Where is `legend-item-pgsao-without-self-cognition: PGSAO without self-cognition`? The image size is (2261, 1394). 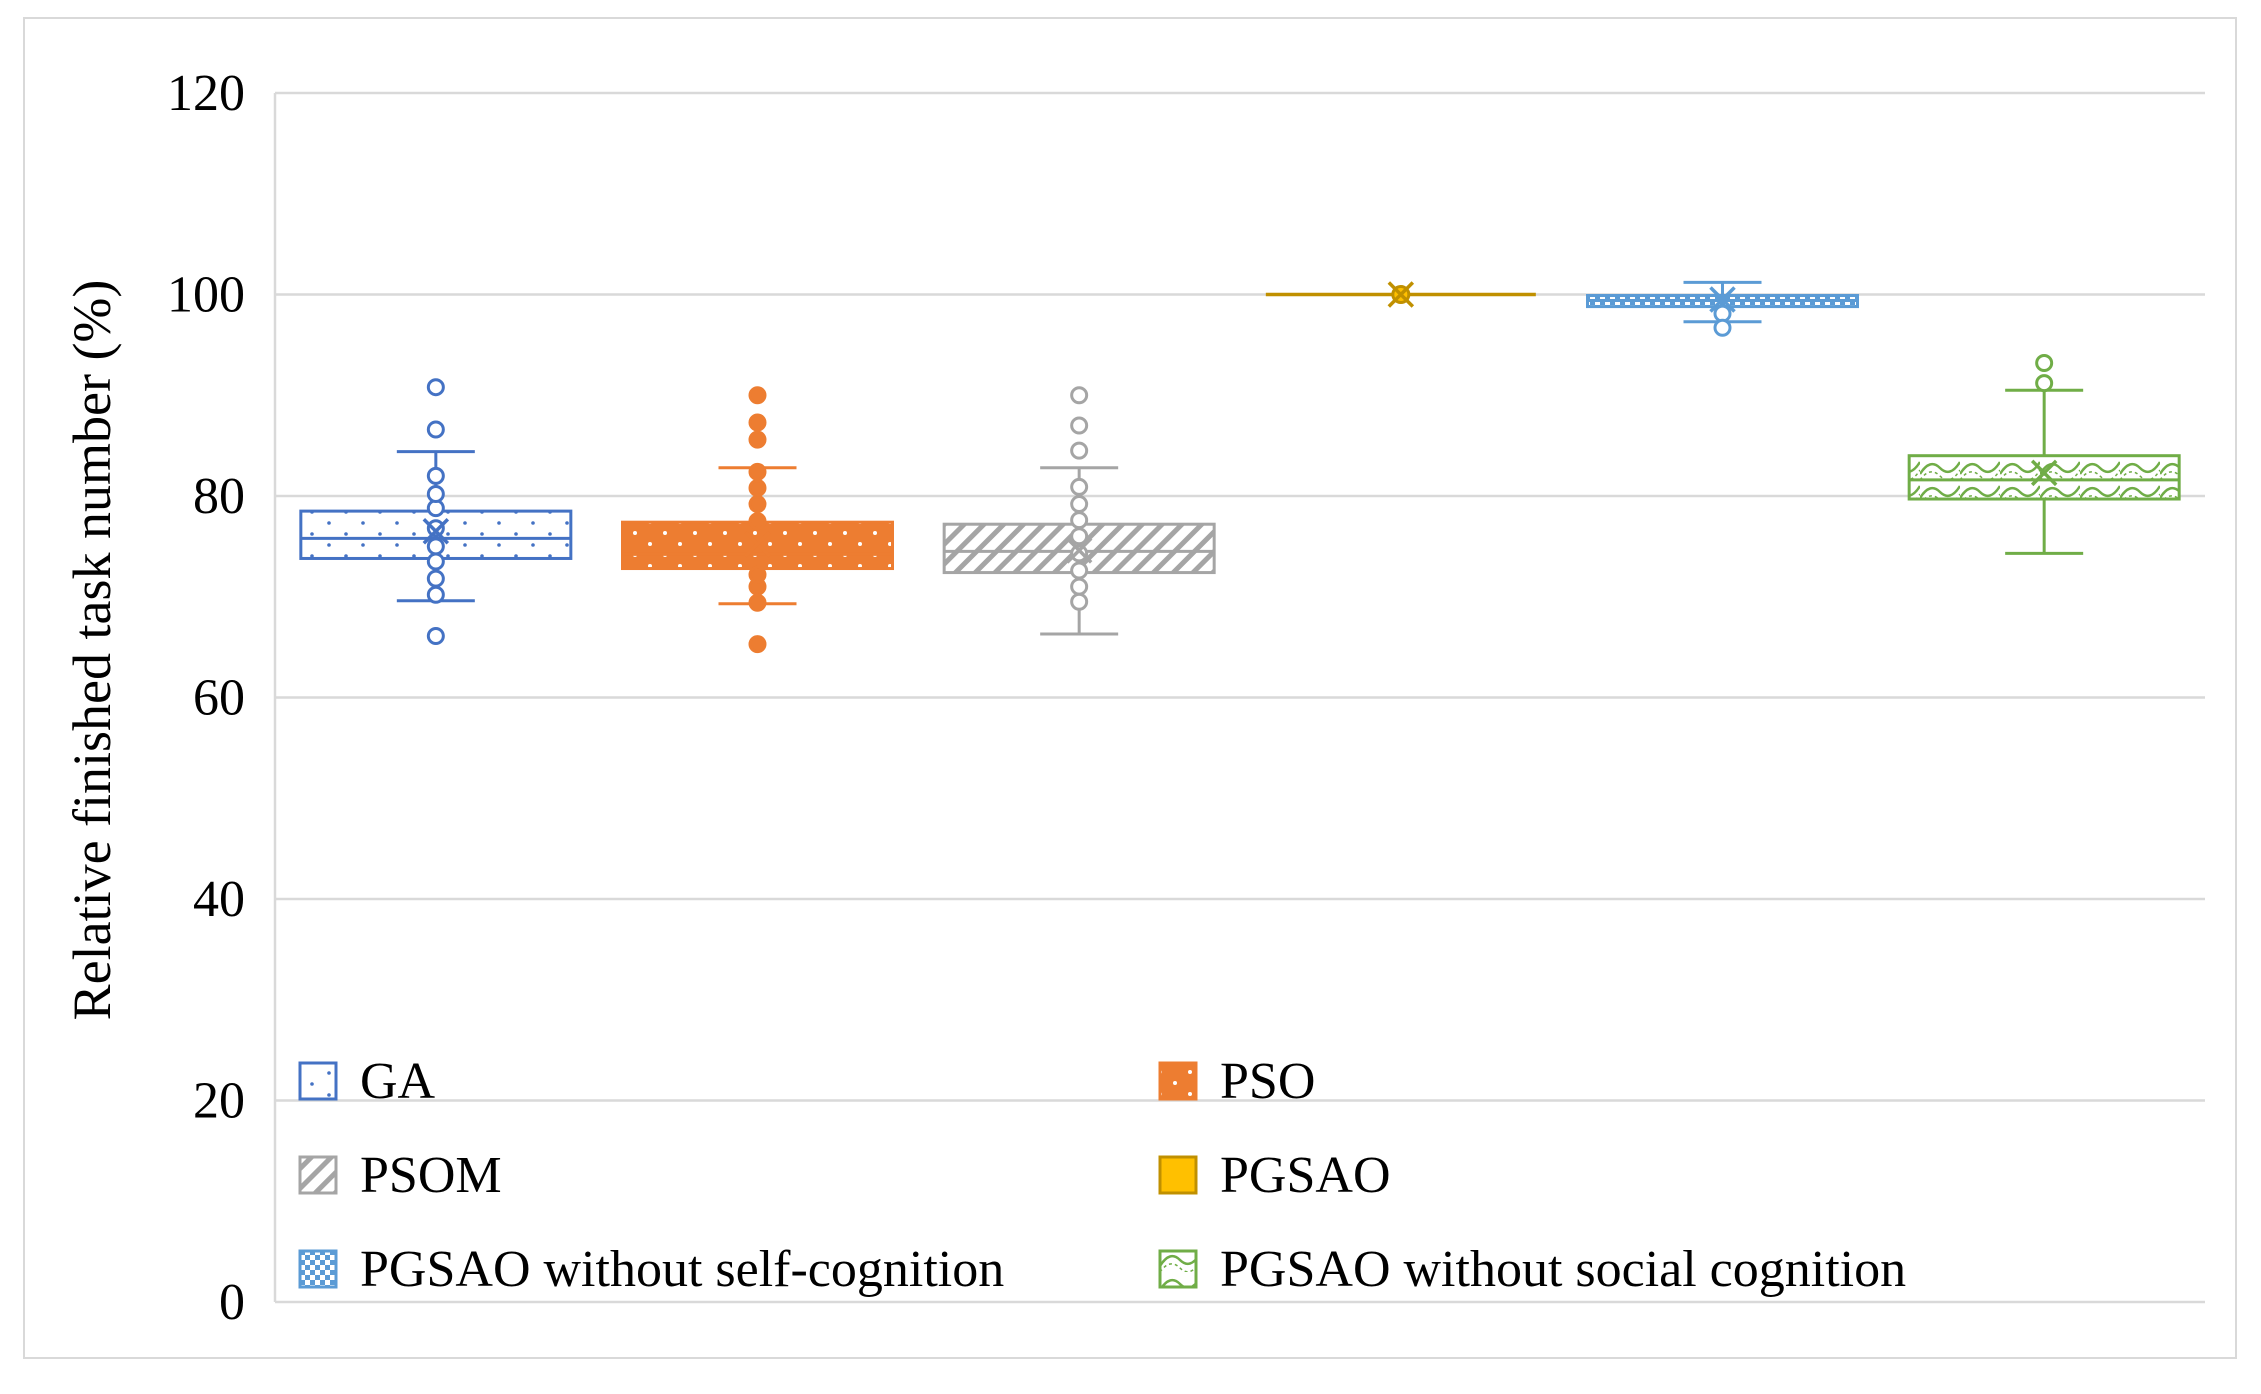
legend-item-pgsao-without-self-cognition: PGSAO without self-cognition is located at coordinates (651, 1269).